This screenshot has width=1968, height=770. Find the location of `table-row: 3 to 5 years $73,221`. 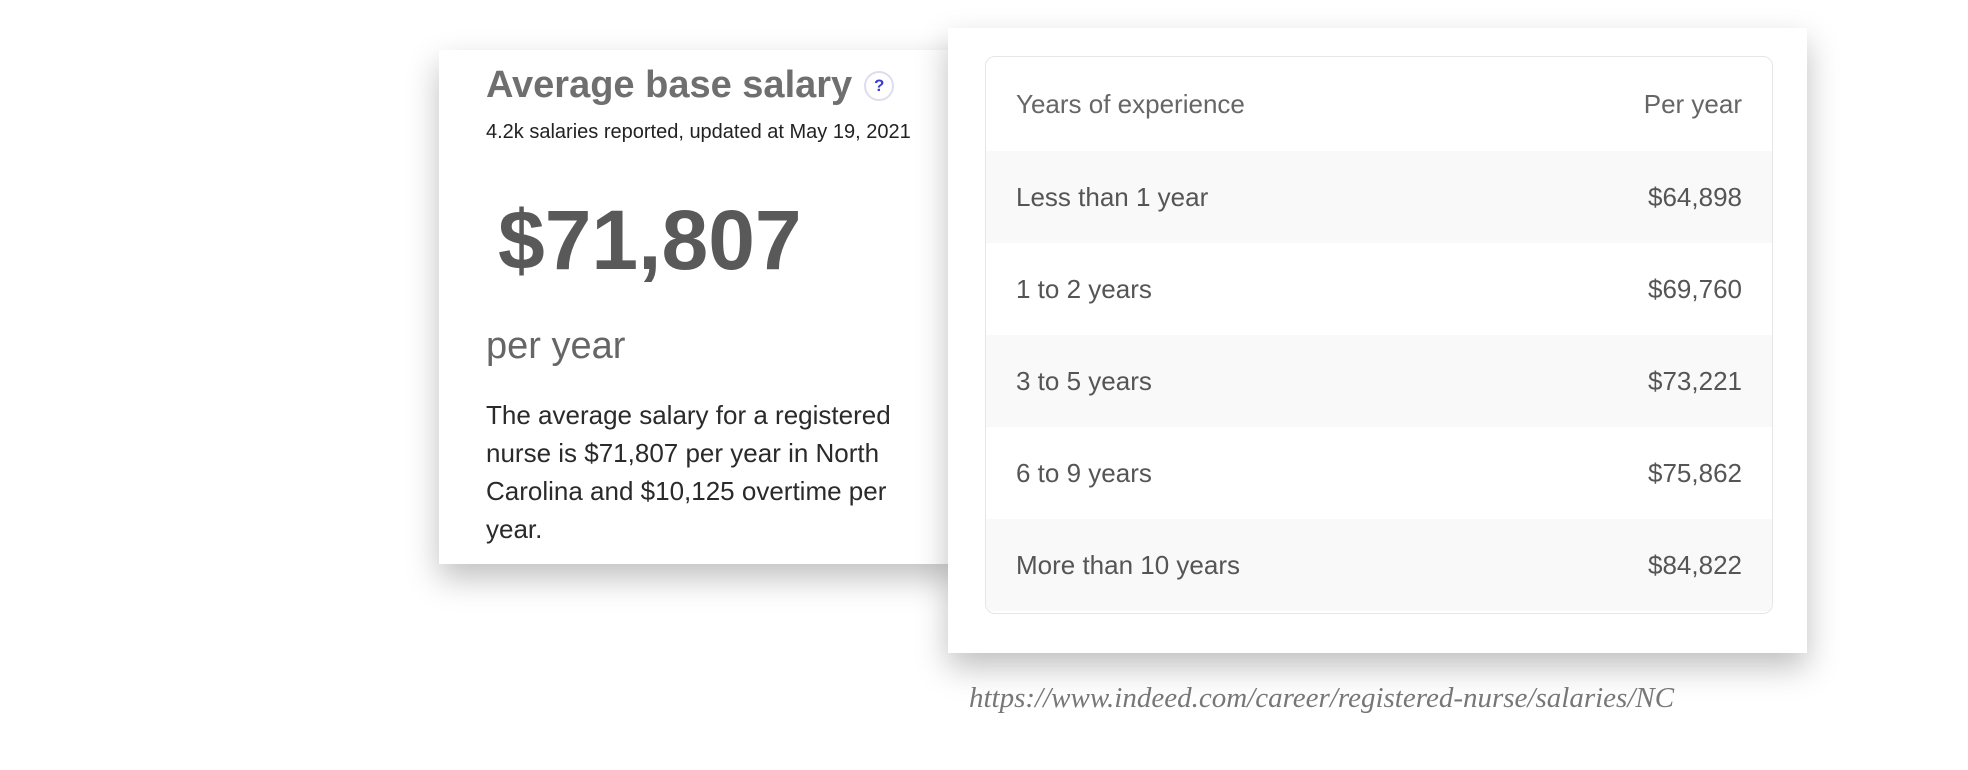

table-row: 3 to 5 years $73,221 is located at coordinates (1379, 381).